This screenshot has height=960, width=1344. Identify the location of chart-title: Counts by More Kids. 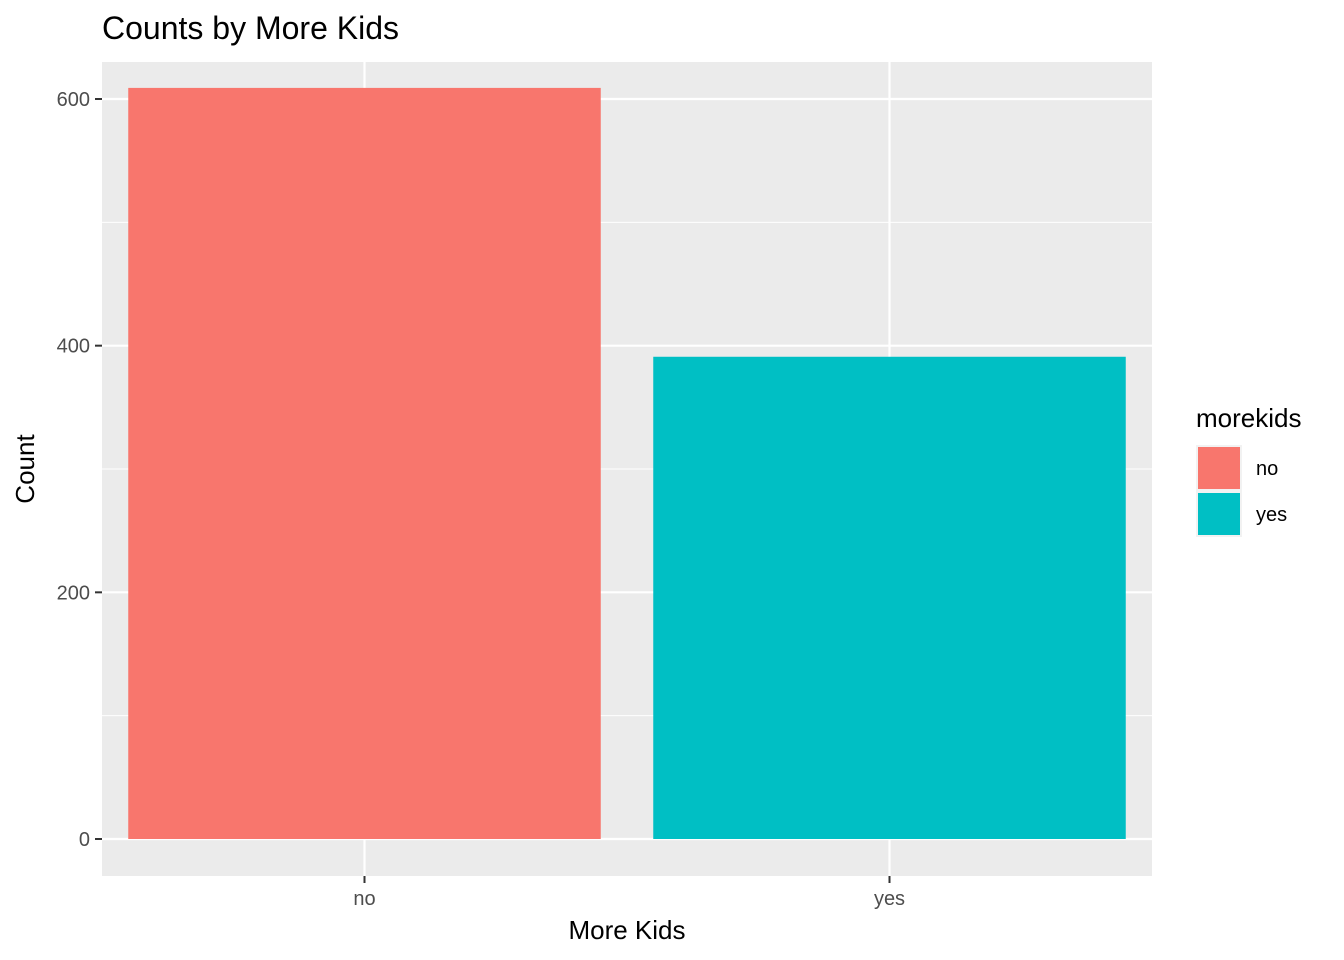
(250, 28).